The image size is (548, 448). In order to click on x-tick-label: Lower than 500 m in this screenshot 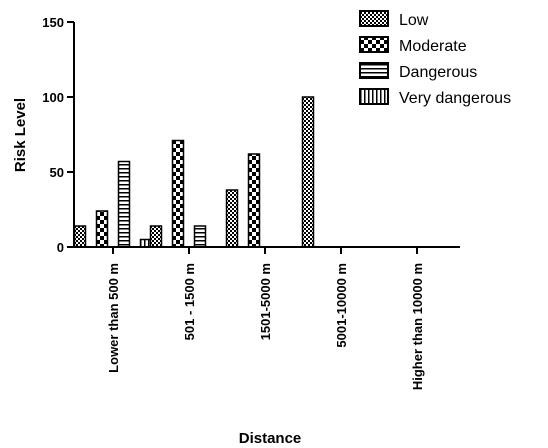, I will do `click(113, 318)`.